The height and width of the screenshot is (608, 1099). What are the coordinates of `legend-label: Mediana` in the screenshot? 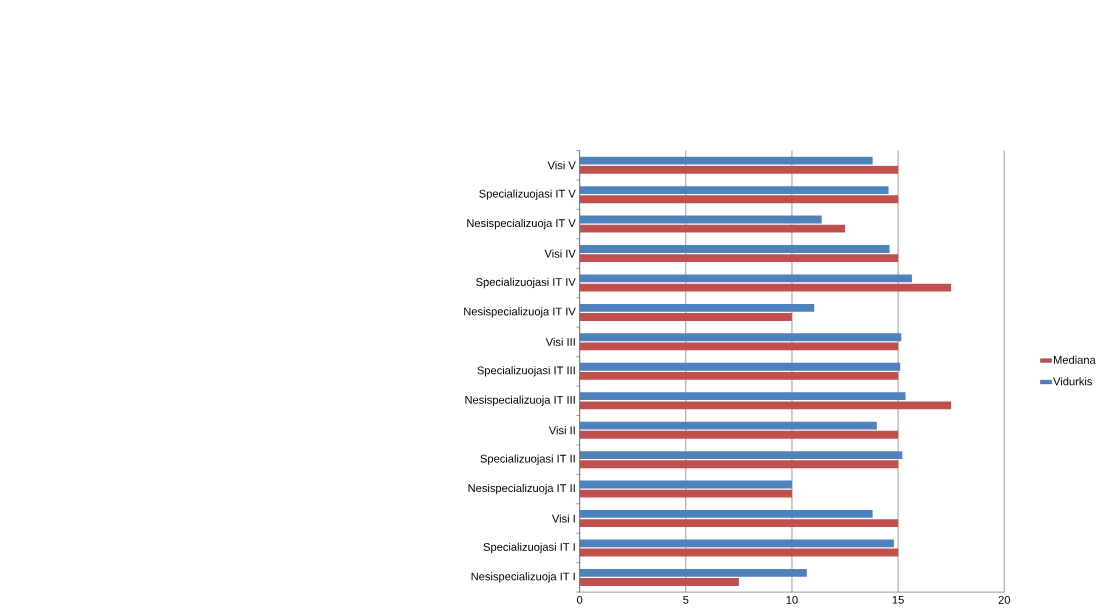 It's located at (1074, 360).